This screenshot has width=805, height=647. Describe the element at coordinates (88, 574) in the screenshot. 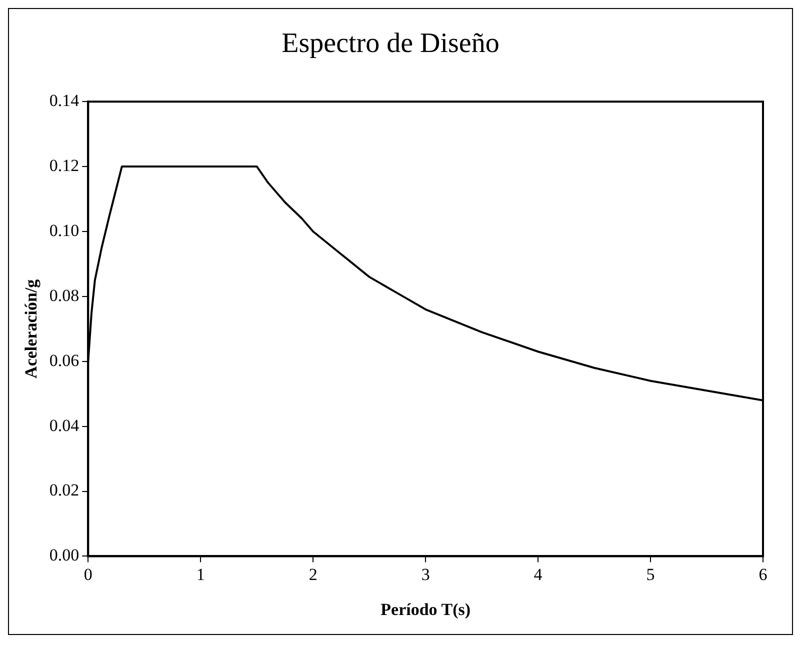

I see `x-tick-label: 0` at that location.